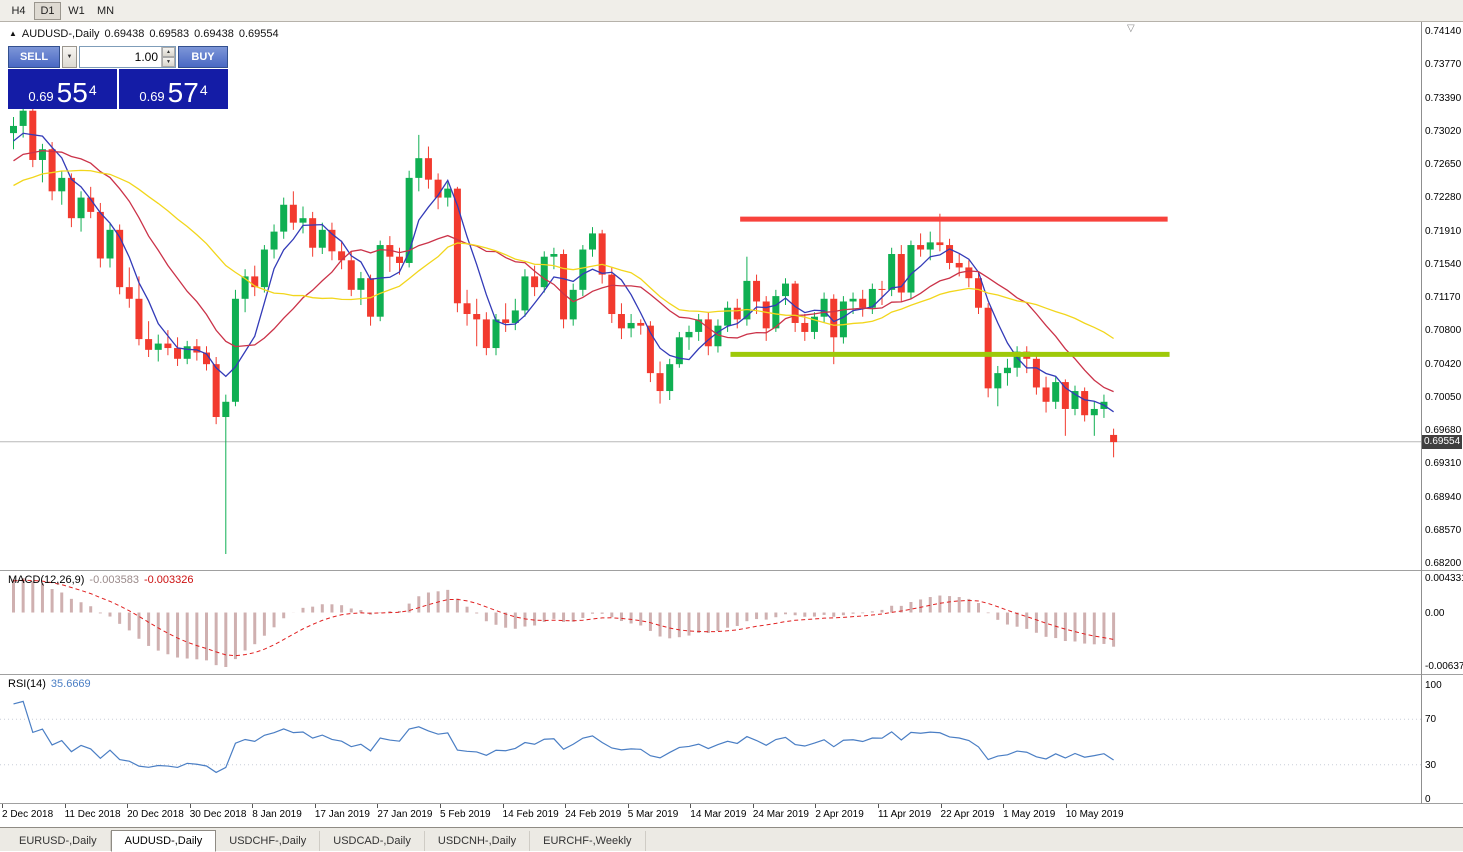 Image resolution: width=1463 pixels, height=852 pixels. I want to click on date-axis-label: 22 Apr 2019, so click(967, 814).